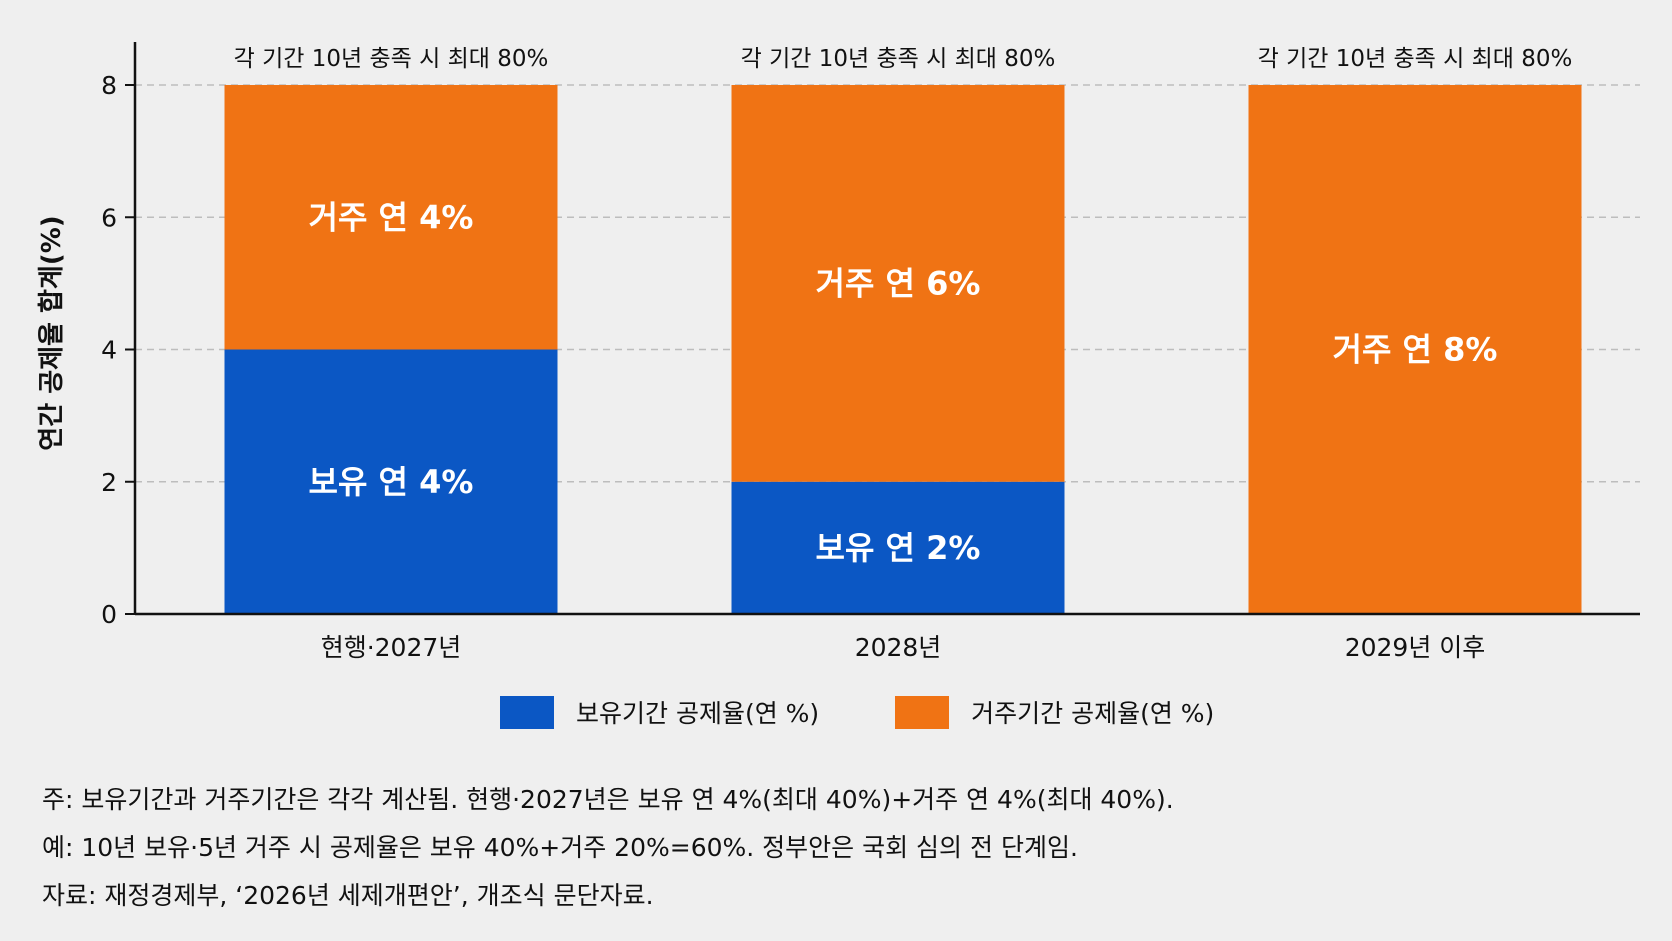 The height and width of the screenshot is (941, 1672). I want to click on y-tick-label-6: 6, so click(109, 217).